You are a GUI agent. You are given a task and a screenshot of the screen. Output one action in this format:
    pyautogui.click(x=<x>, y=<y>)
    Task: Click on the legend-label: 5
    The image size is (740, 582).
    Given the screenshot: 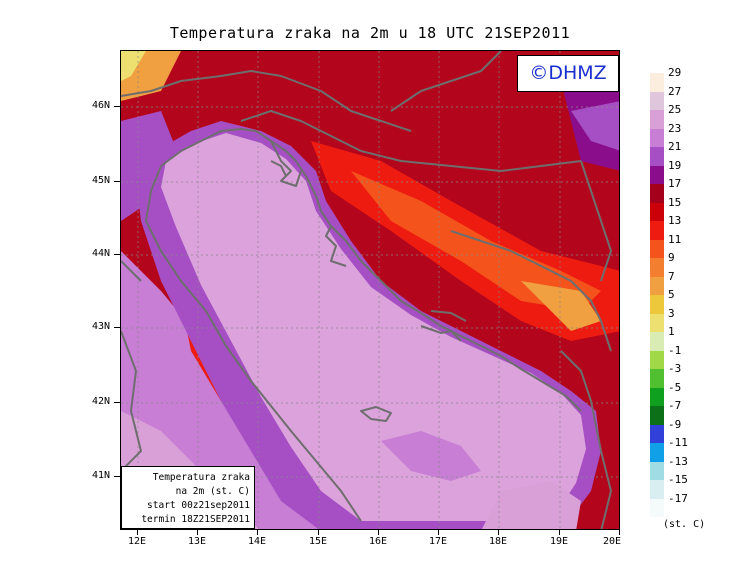 What is the action you would take?
    pyautogui.click(x=671, y=294)
    